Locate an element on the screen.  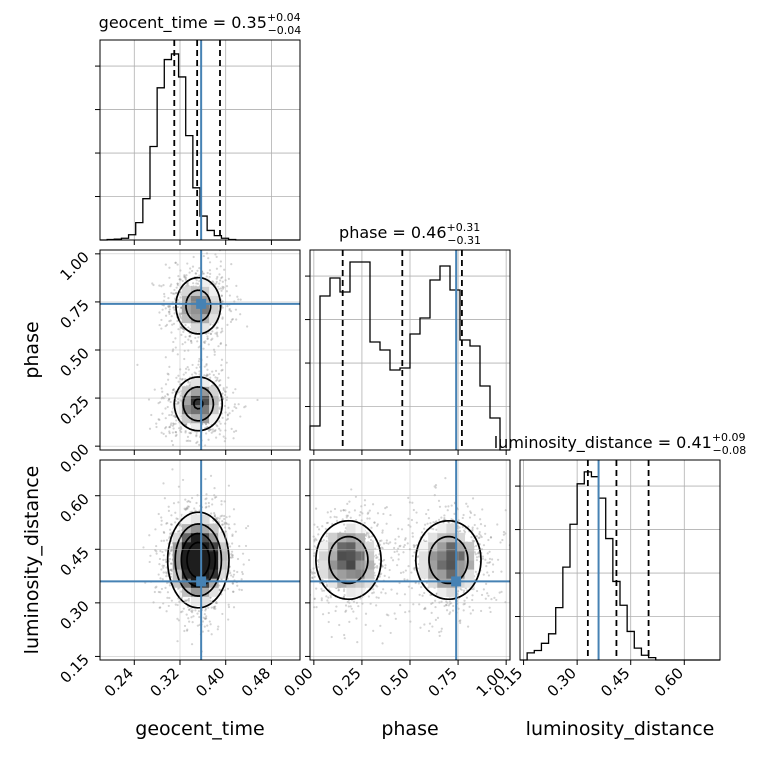
histogram-geocent_time is located at coordinates (200, 147).